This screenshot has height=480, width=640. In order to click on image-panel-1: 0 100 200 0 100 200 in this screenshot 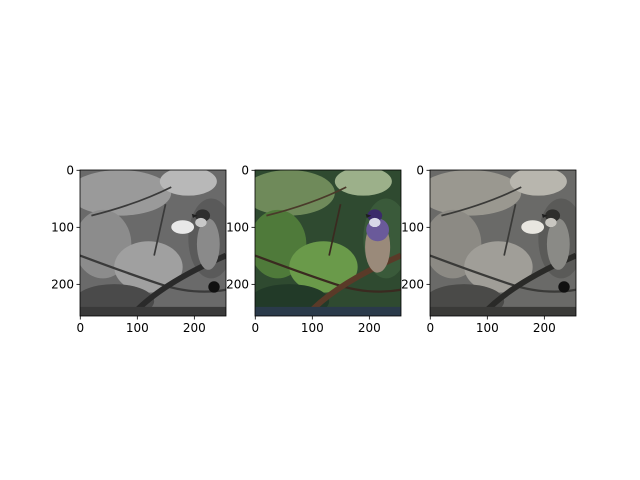, I will do `click(142, 249)`.